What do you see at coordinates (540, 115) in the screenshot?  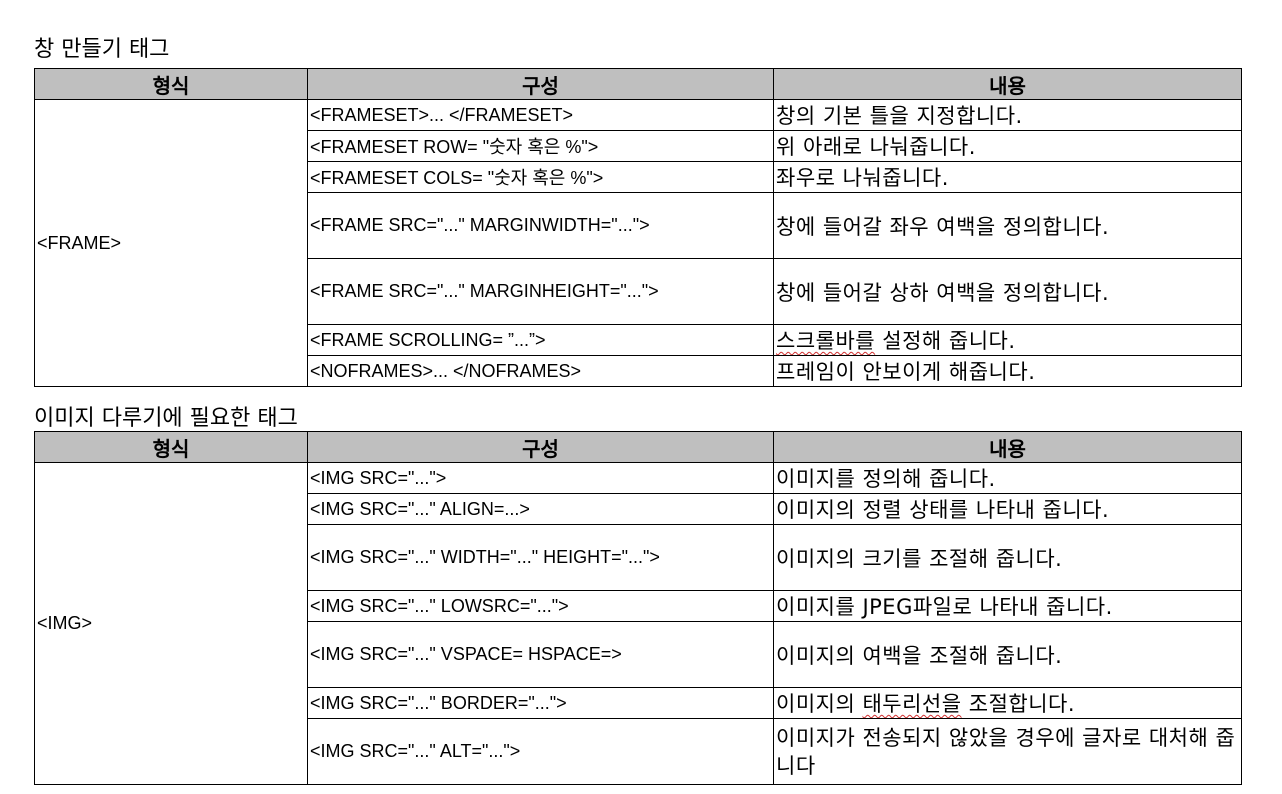 I see `config-cell: <FRAMESET>... </FRAMESET>` at bounding box center [540, 115].